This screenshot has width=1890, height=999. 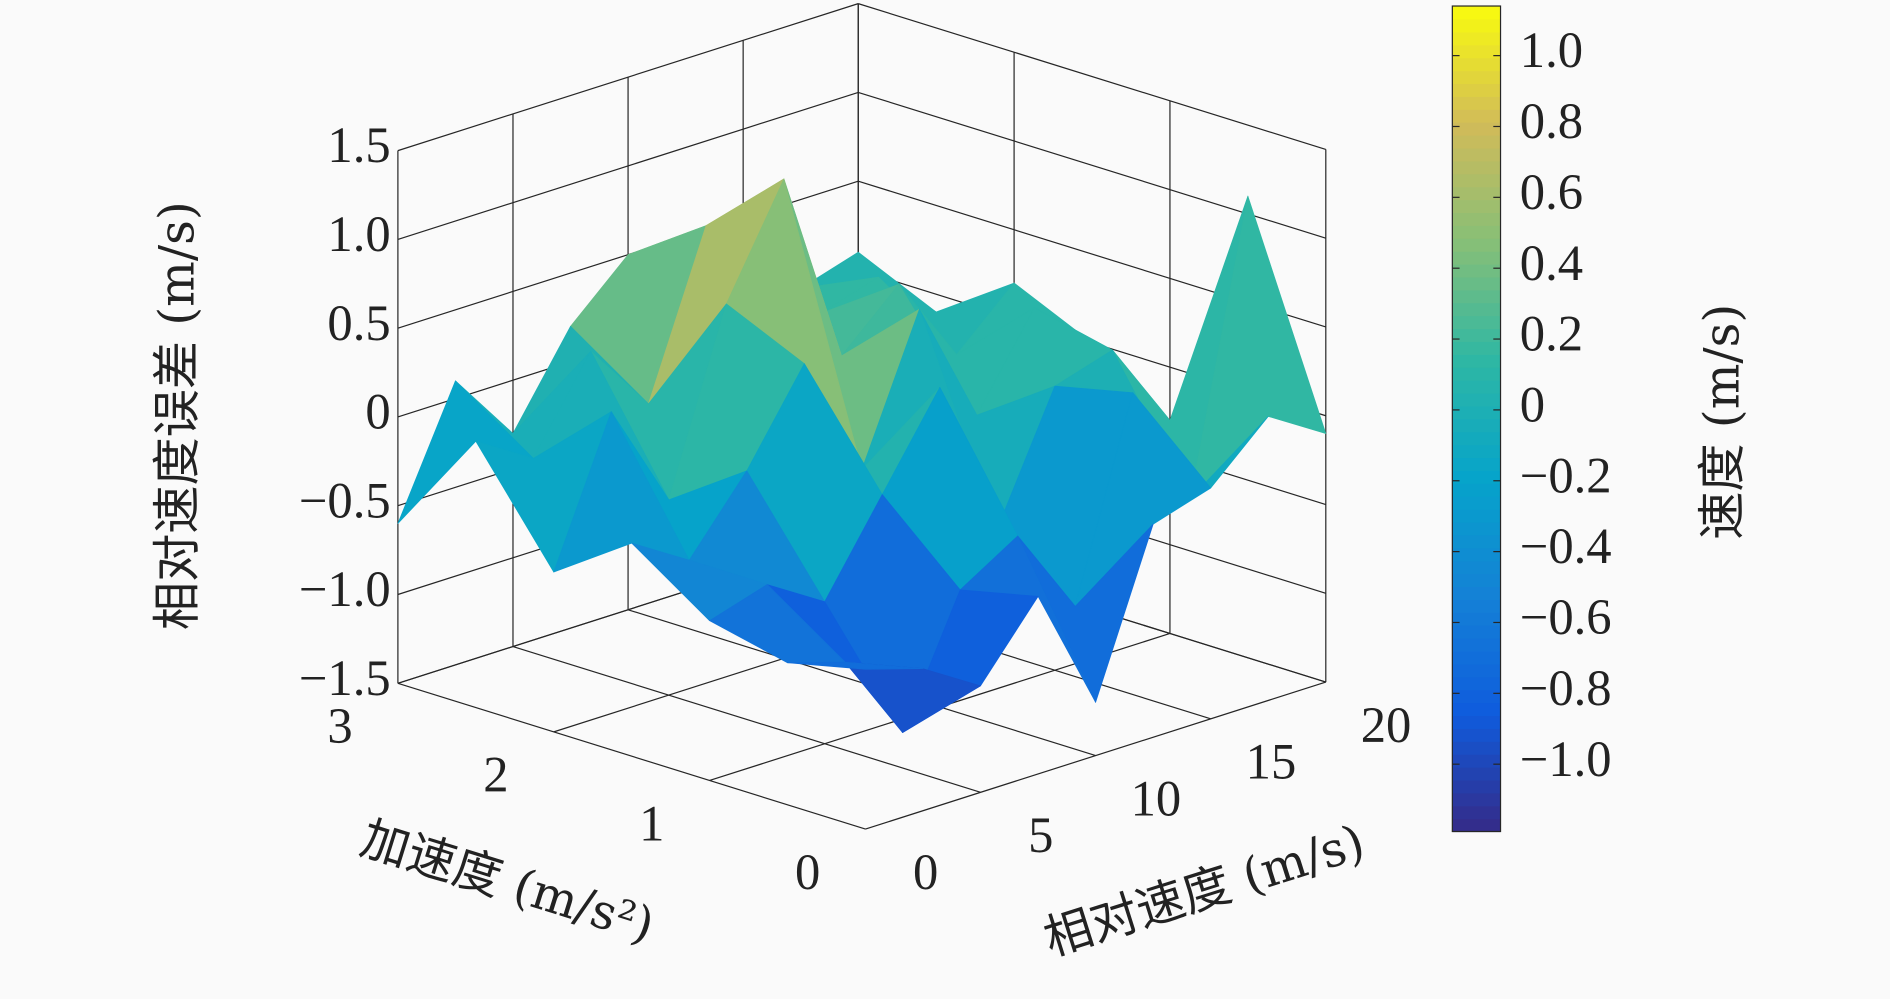 I want to click on x-tick-label: 20, so click(x=1386, y=725).